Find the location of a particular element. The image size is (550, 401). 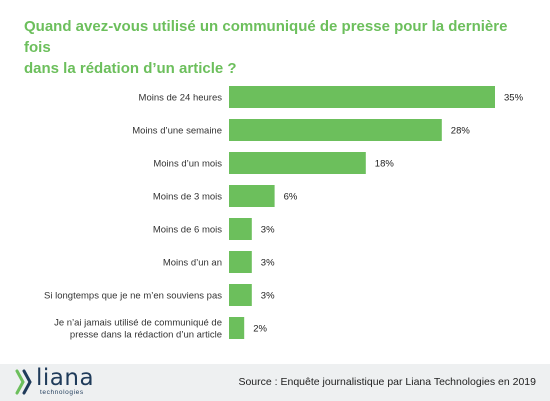

logo-wordmark: liana is located at coordinates (65, 378).